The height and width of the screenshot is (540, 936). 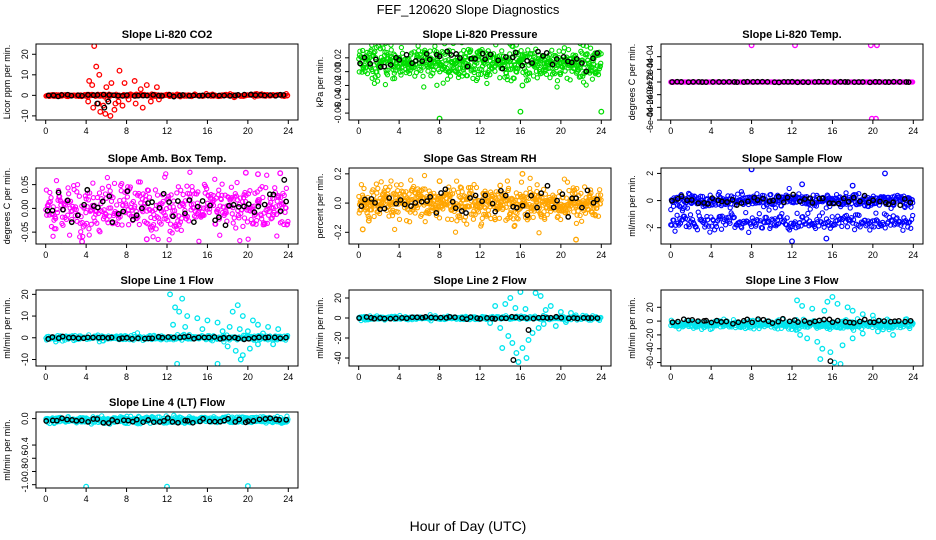 I want to click on panel-title: Slope Line 1 Flow, so click(x=167, y=281).